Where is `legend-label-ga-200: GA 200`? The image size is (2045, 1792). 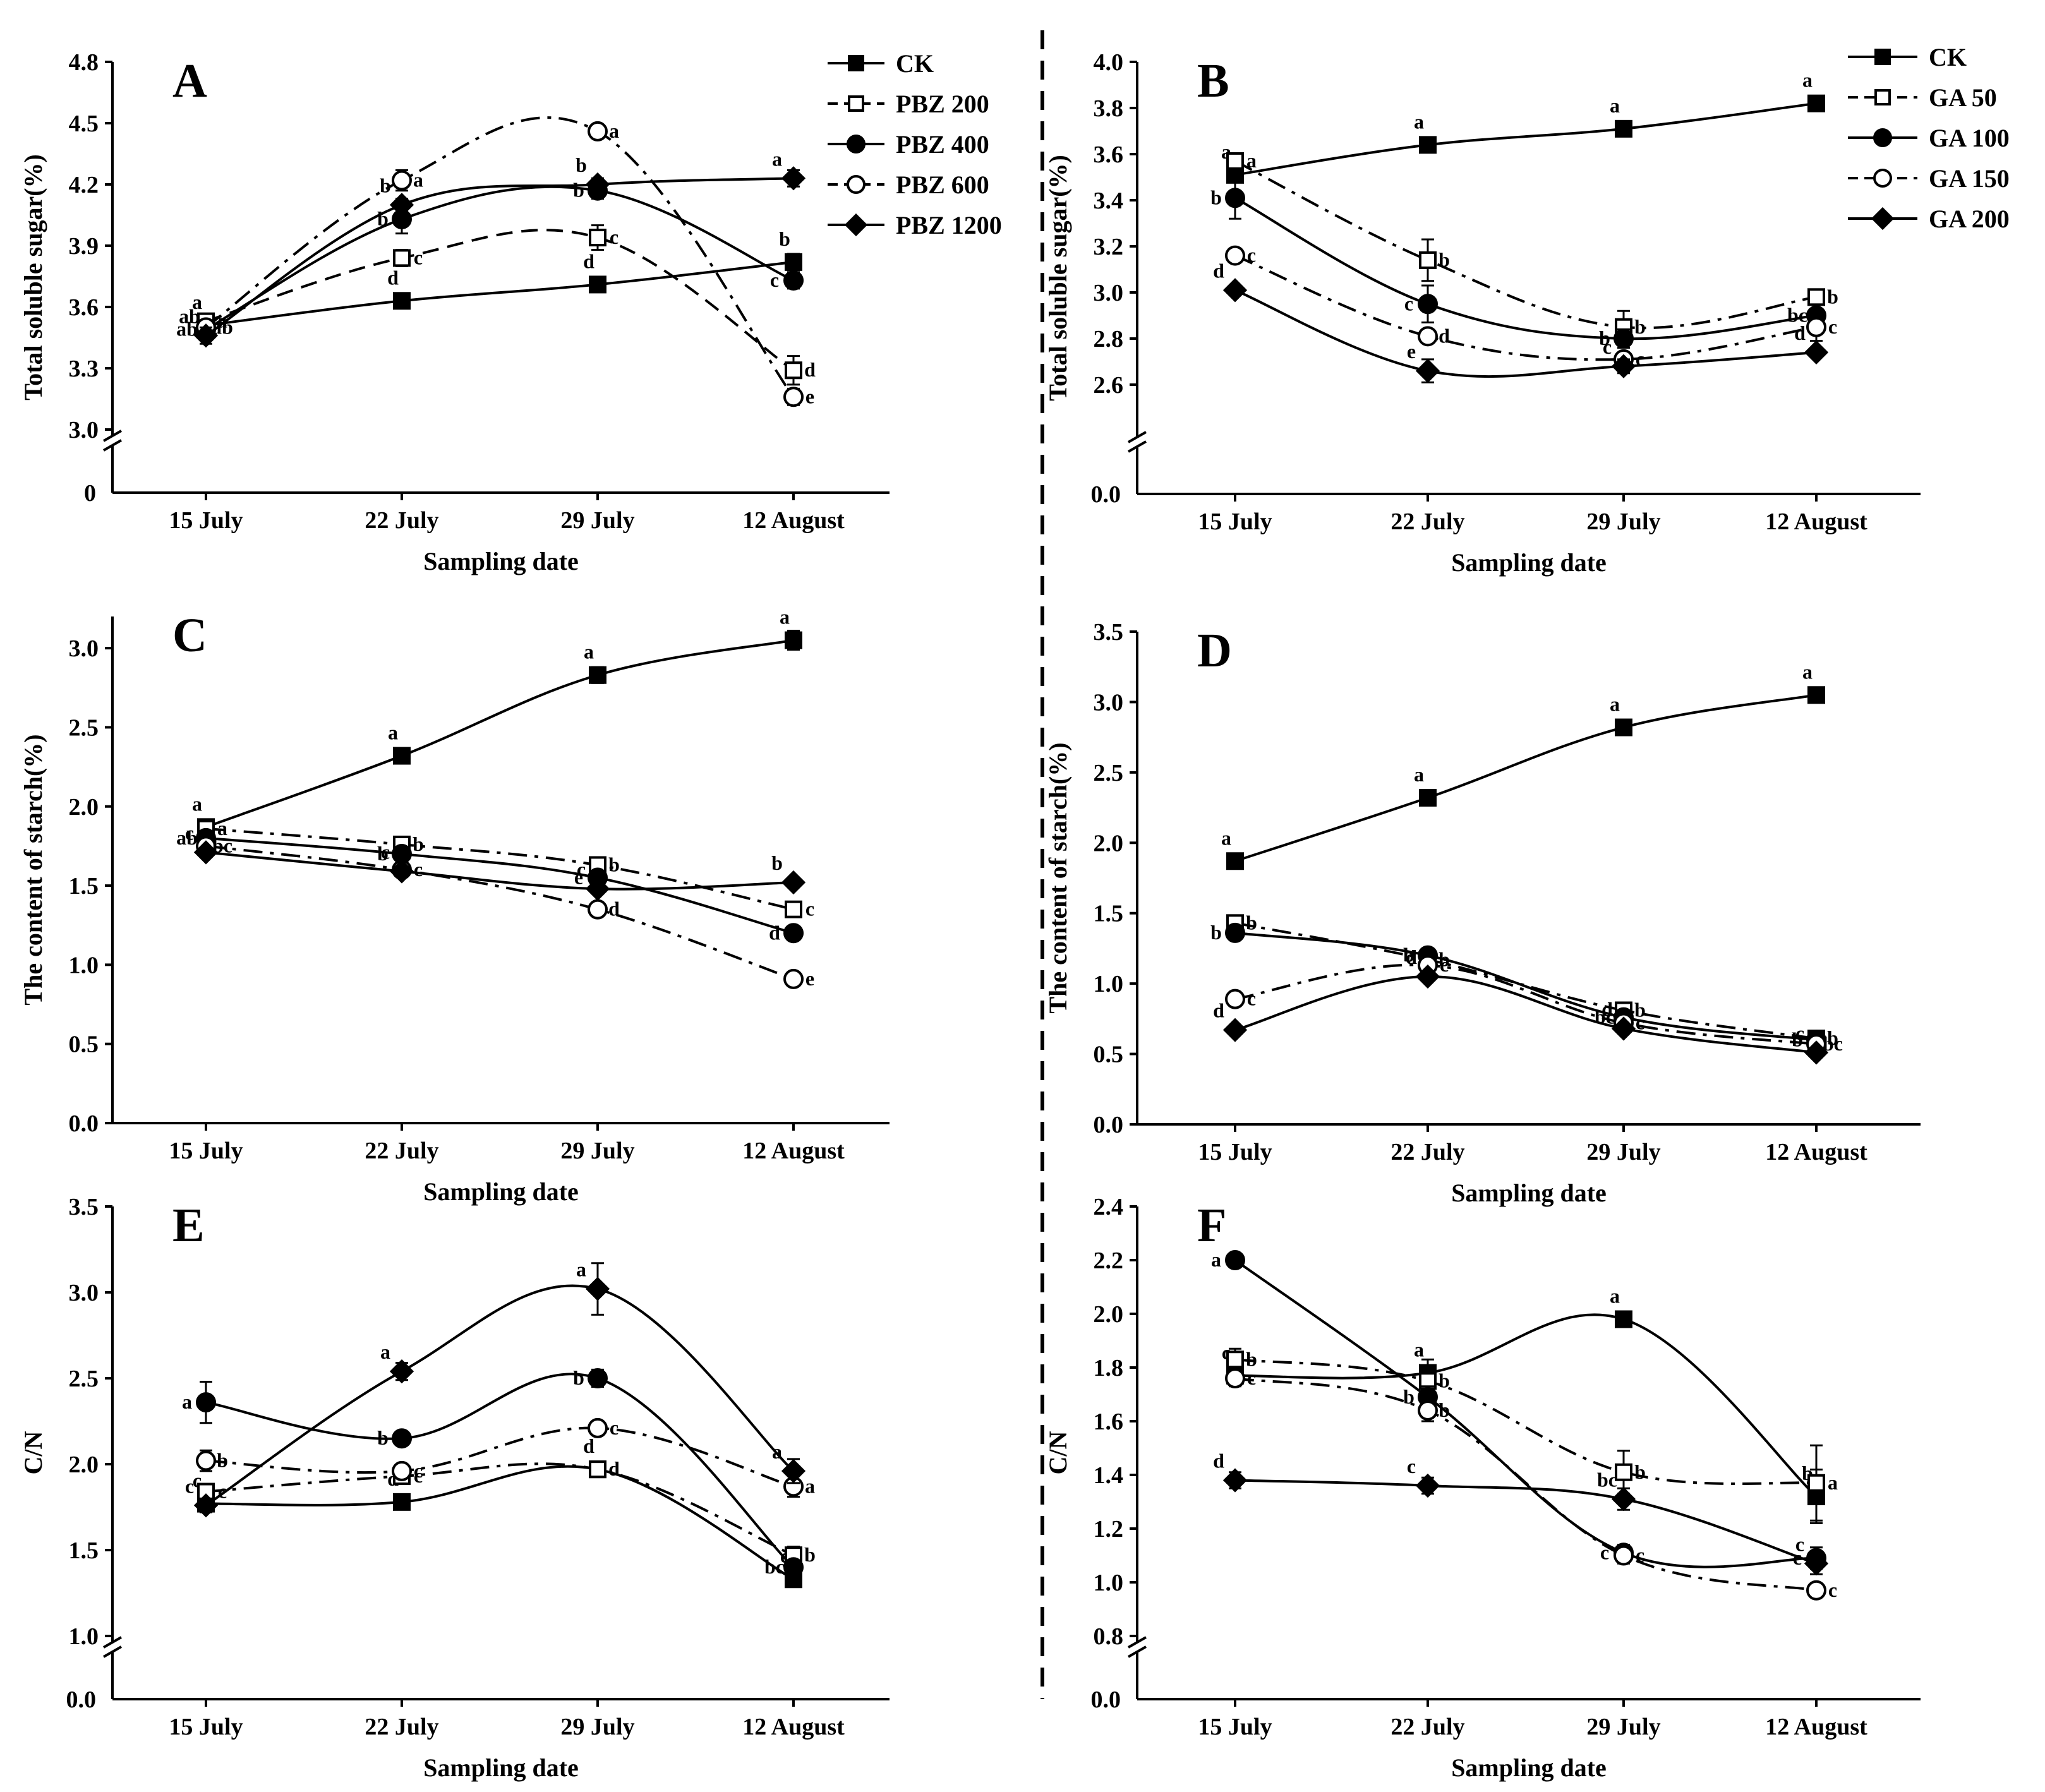
legend-label-ga-200: GA 200 is located at coordinates (1969, 219).